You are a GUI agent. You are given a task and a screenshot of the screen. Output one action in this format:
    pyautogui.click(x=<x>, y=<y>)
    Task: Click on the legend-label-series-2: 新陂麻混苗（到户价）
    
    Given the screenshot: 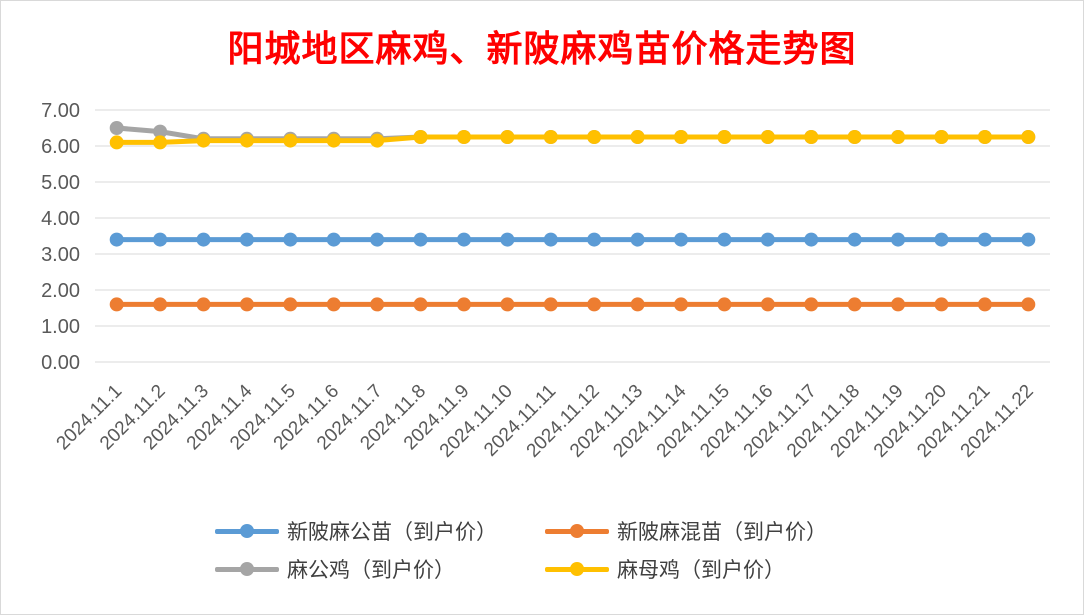 What is the action you would take?
    pyautogui.click(x=722, y=532)
    